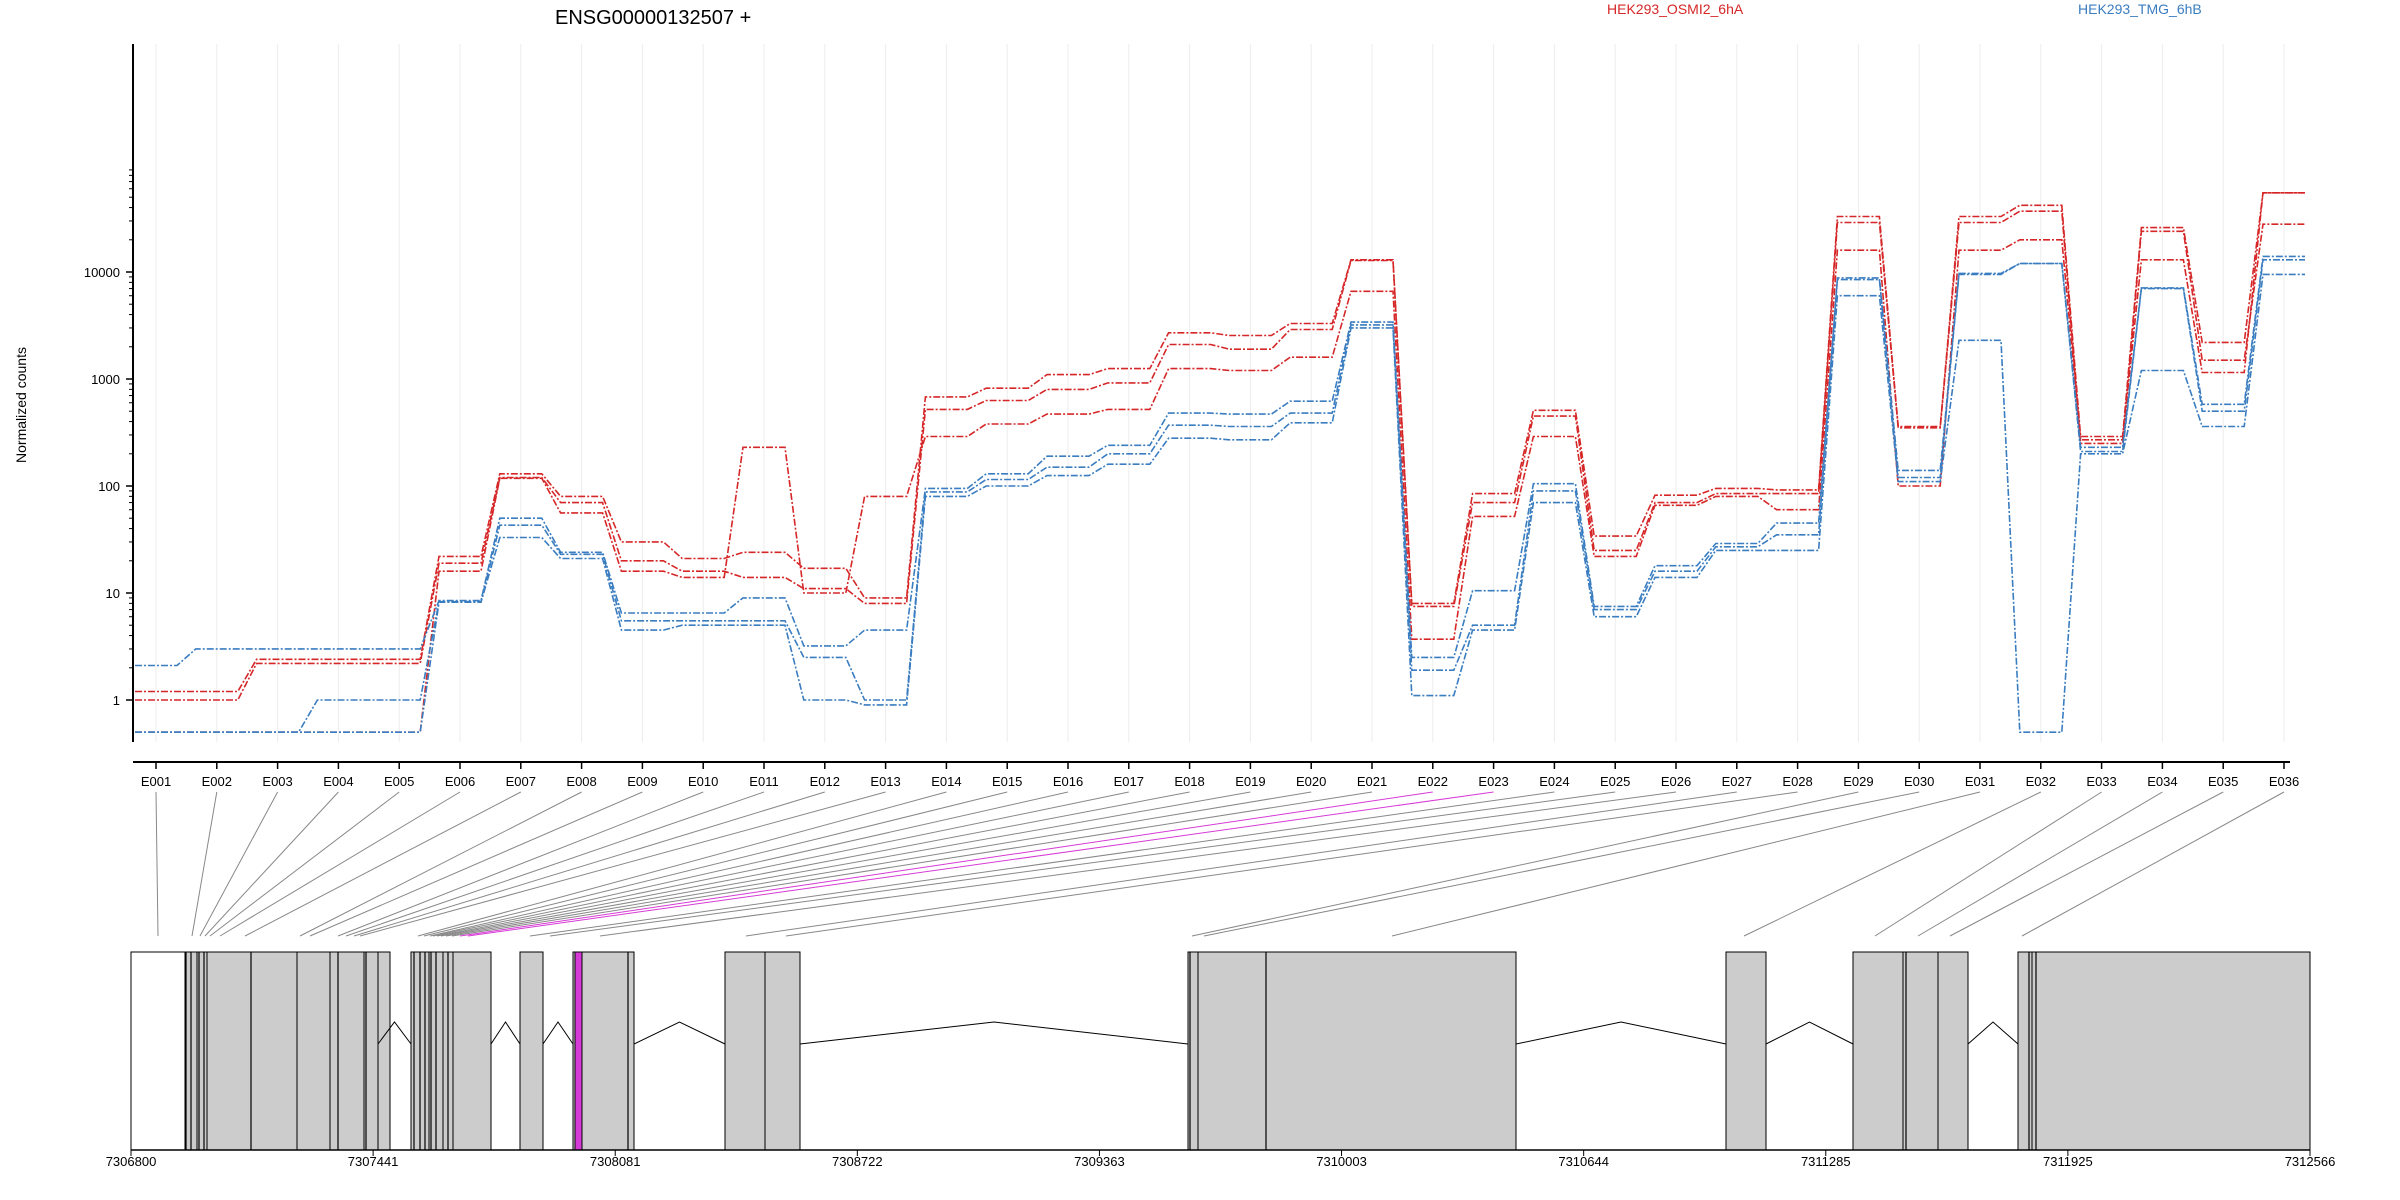 The width and height of the screenshot is (2400, 1200). What do you see at coordinates (857, 1161) in the screenshot?
I see `coordinate-label: 7308722` at bounding box center [857, 1161].